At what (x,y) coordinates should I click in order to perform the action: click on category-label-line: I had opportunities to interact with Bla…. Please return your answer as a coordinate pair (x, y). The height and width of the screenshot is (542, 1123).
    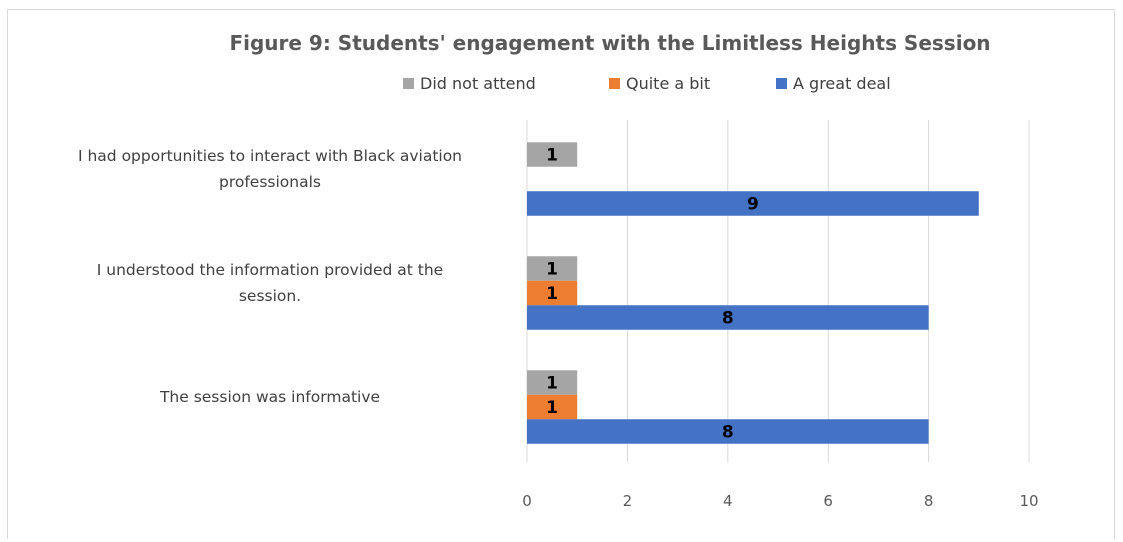
    Looking at the image, I should click on (270, 156).